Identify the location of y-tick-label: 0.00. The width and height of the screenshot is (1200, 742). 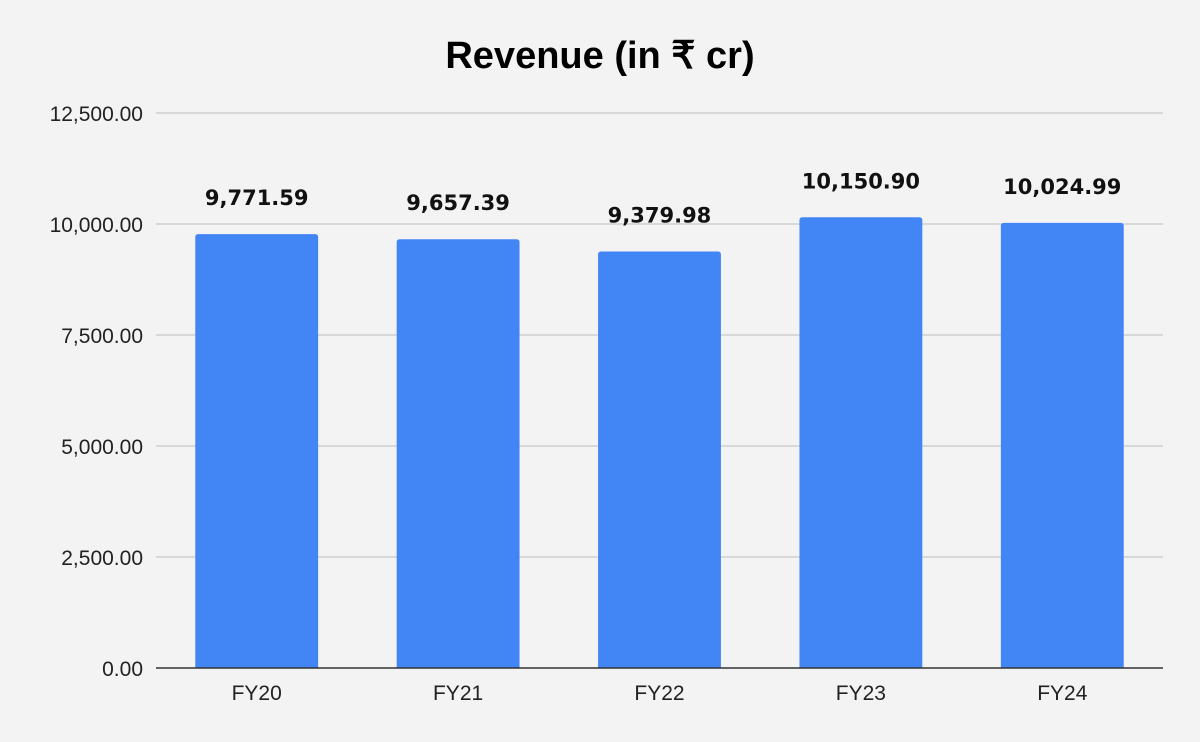
(122, 669).